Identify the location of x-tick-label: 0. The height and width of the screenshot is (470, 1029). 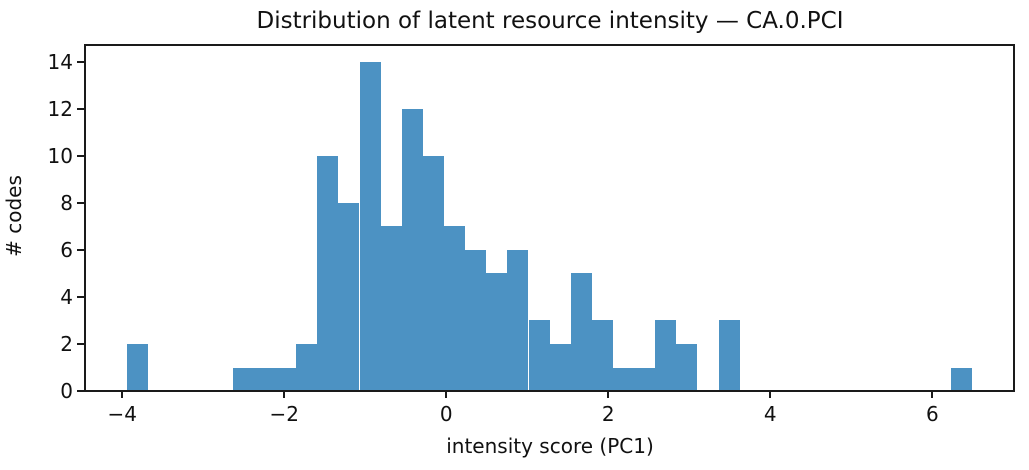
(446, 414).